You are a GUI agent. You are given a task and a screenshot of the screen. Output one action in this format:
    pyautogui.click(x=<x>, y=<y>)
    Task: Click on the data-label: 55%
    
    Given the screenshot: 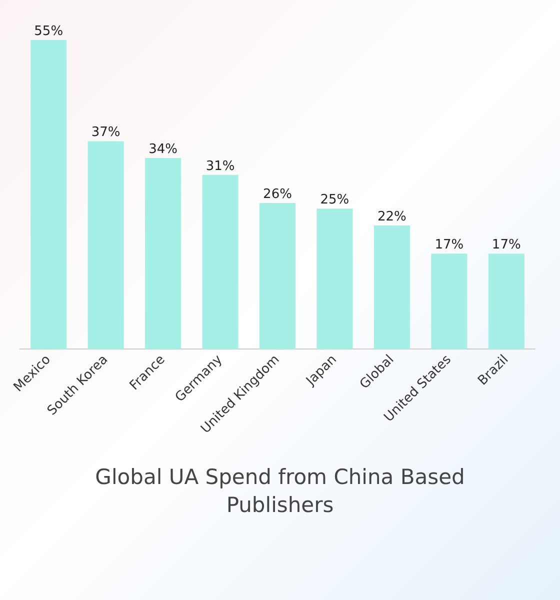 What is the action you would take?
    pyautogui.click(x=49, y=31)
    